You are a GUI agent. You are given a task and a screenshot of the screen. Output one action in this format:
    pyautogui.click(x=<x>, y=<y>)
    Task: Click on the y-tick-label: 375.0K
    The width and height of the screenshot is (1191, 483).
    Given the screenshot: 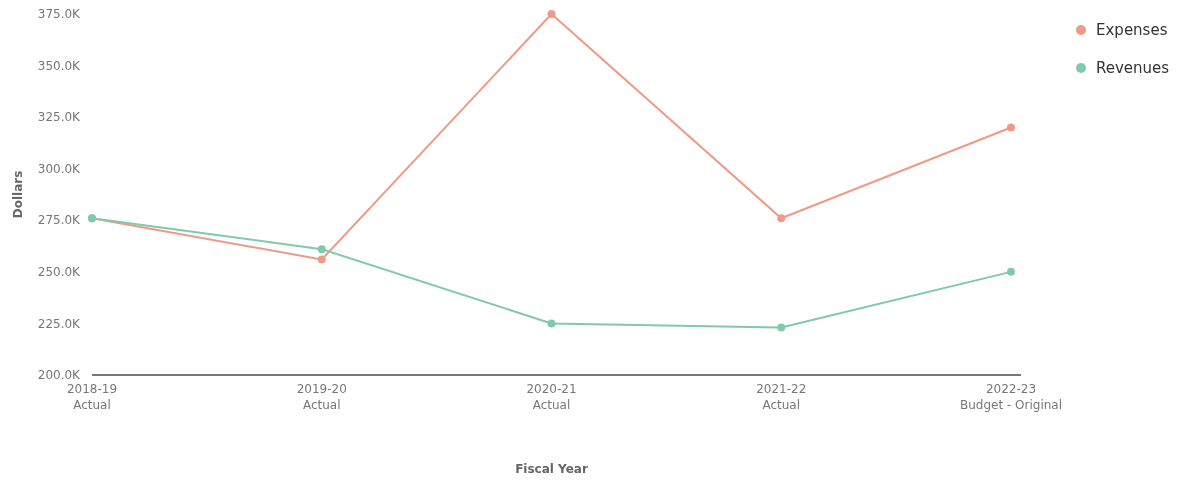 What is the action you would take?
    pyautogui.click(x=59, y=14)
    